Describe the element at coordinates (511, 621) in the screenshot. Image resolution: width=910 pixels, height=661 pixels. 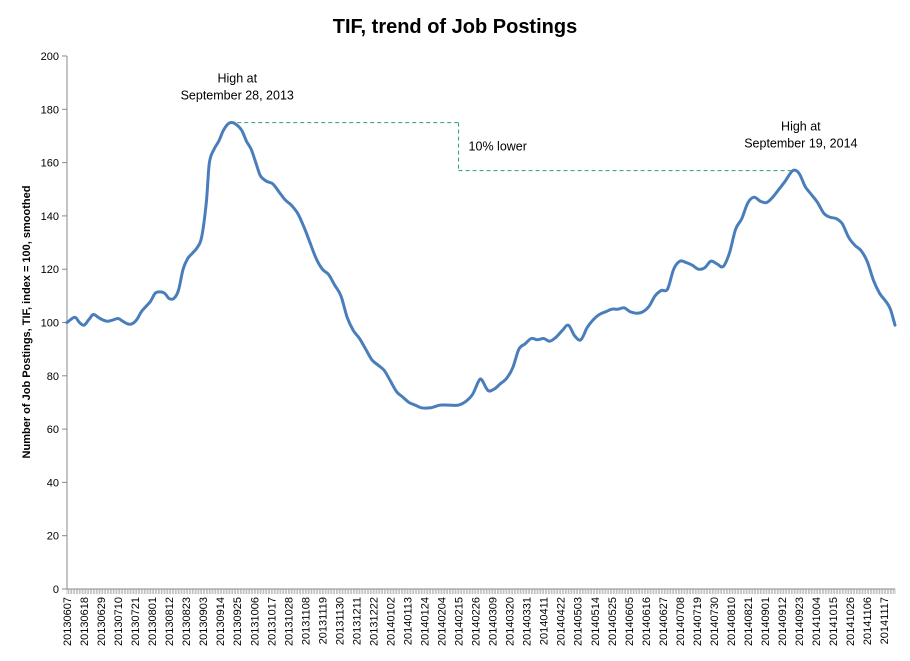
I see `x-tick-label: 20140320` at that location.